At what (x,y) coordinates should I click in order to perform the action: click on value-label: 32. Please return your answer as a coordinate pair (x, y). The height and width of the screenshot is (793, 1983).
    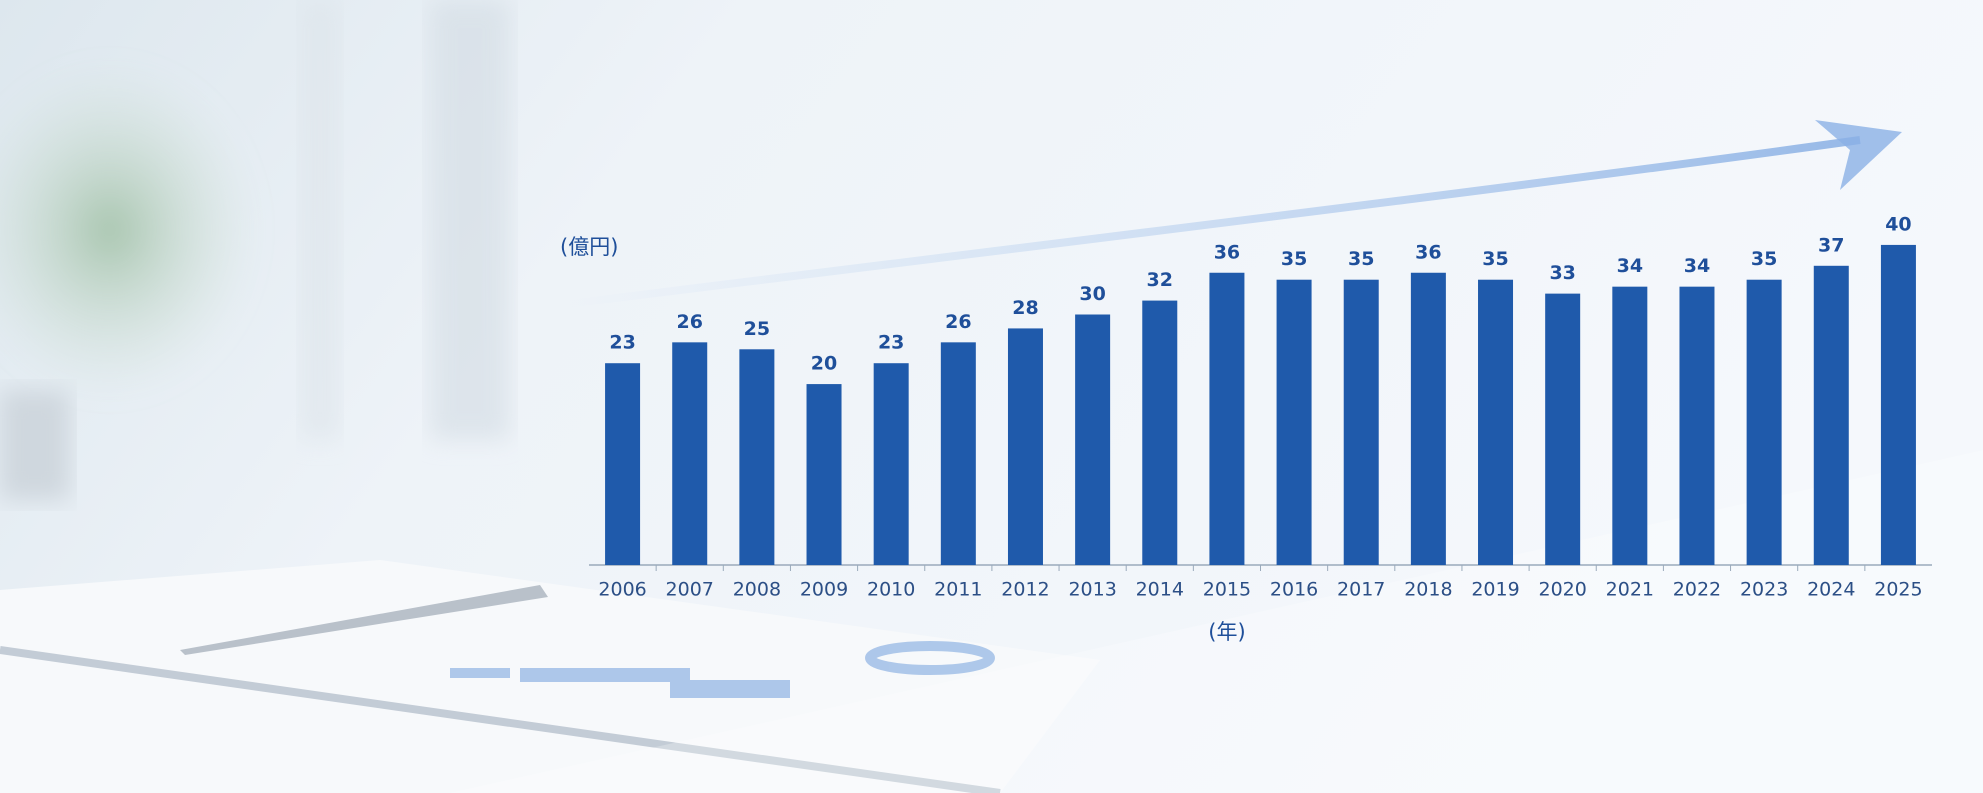
    Looking at the image, I should click on (1160, 280).